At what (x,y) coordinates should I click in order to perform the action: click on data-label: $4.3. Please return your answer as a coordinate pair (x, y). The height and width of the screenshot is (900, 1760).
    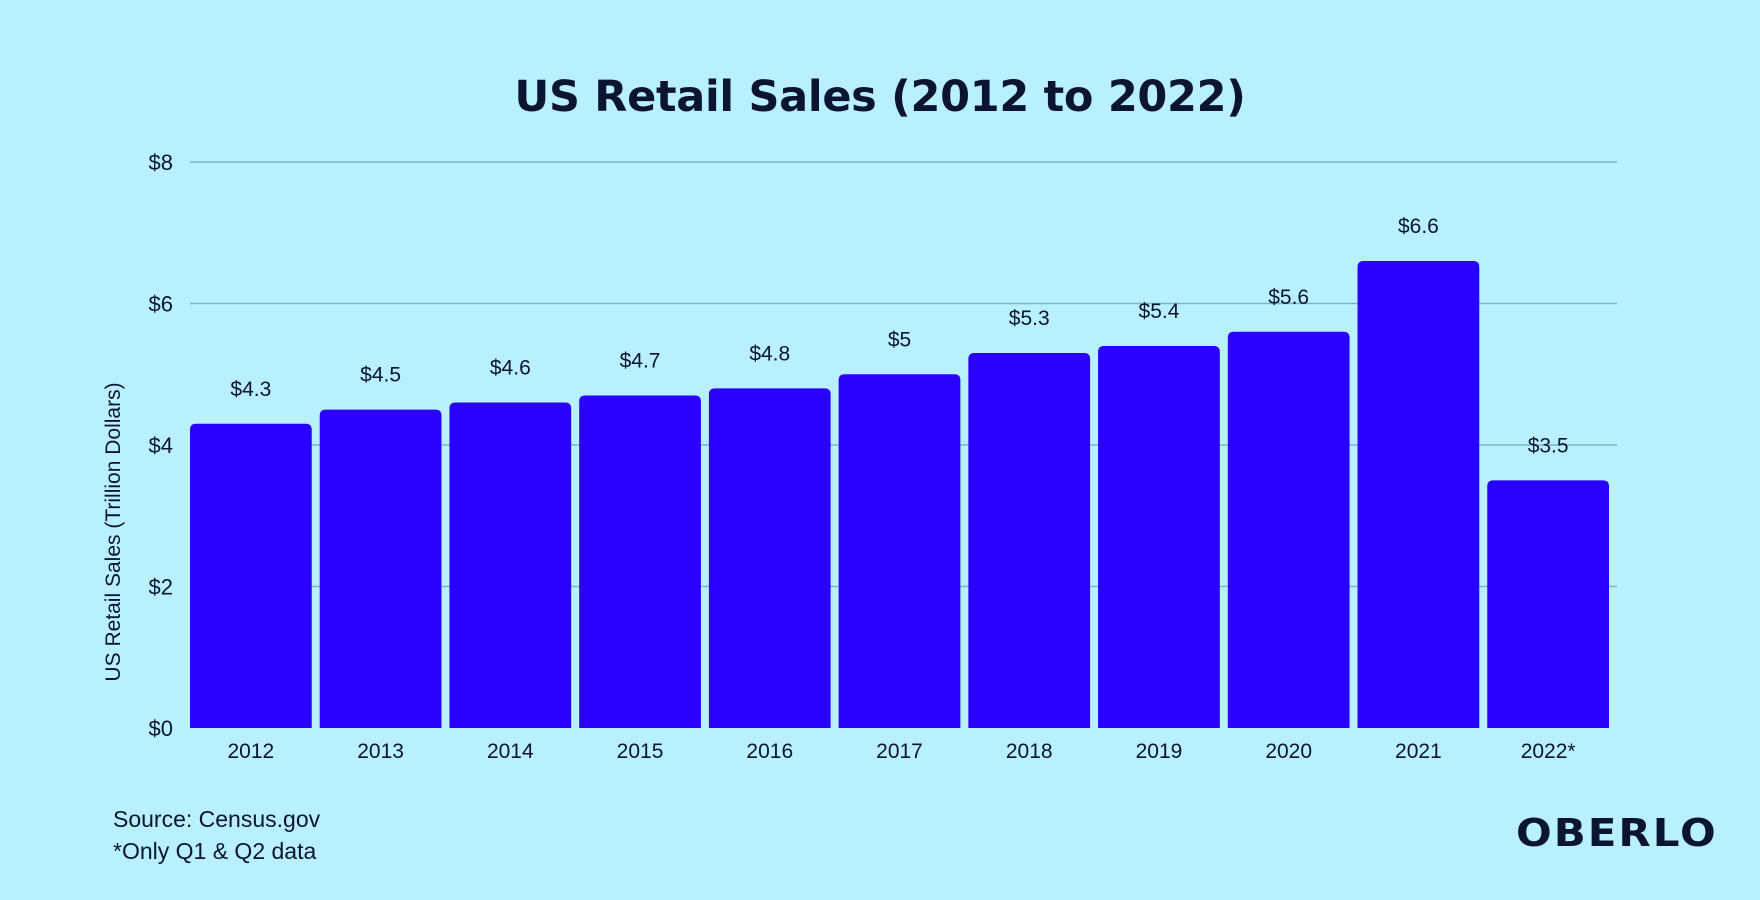
    Looking at the image, I should click on (250, 389).